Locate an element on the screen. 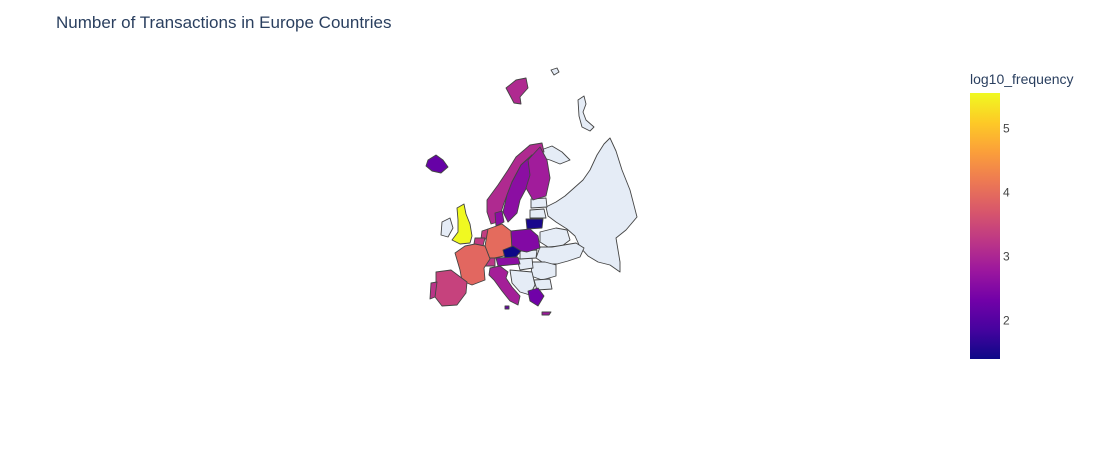 The height and width of the screenshot is (450, 1110). romania is located at coordinates (543, 271).